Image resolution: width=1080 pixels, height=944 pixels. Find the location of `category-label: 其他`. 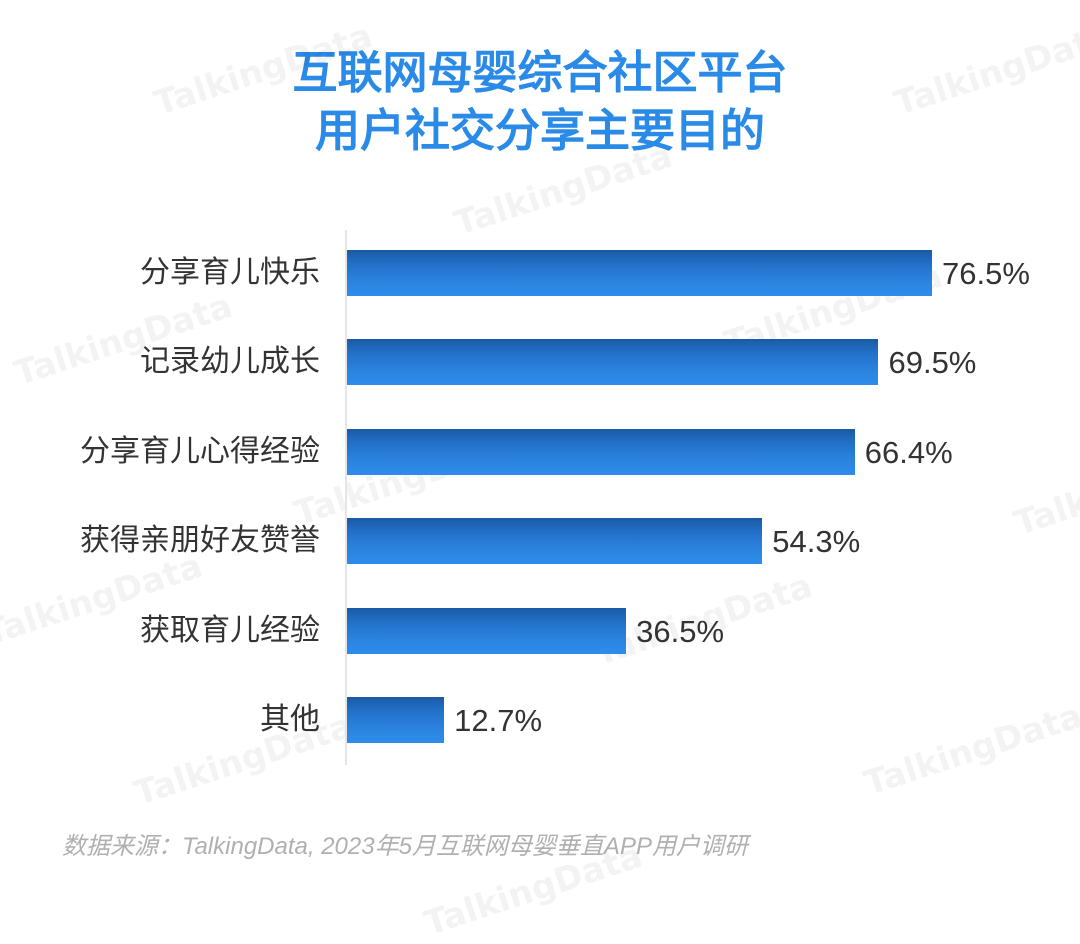

category-label: 其他 is located at coordinates (290, 719).